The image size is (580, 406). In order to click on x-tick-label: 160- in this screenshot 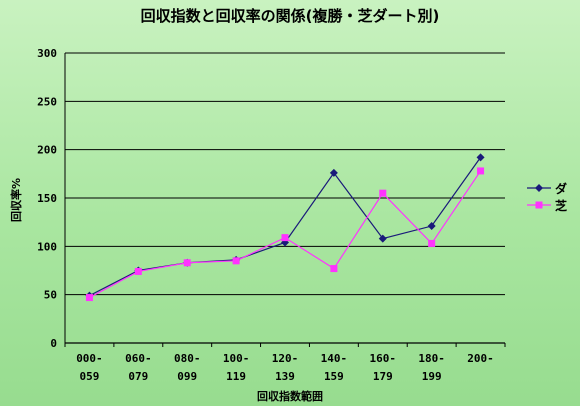, I will do `click(383, 358)`.